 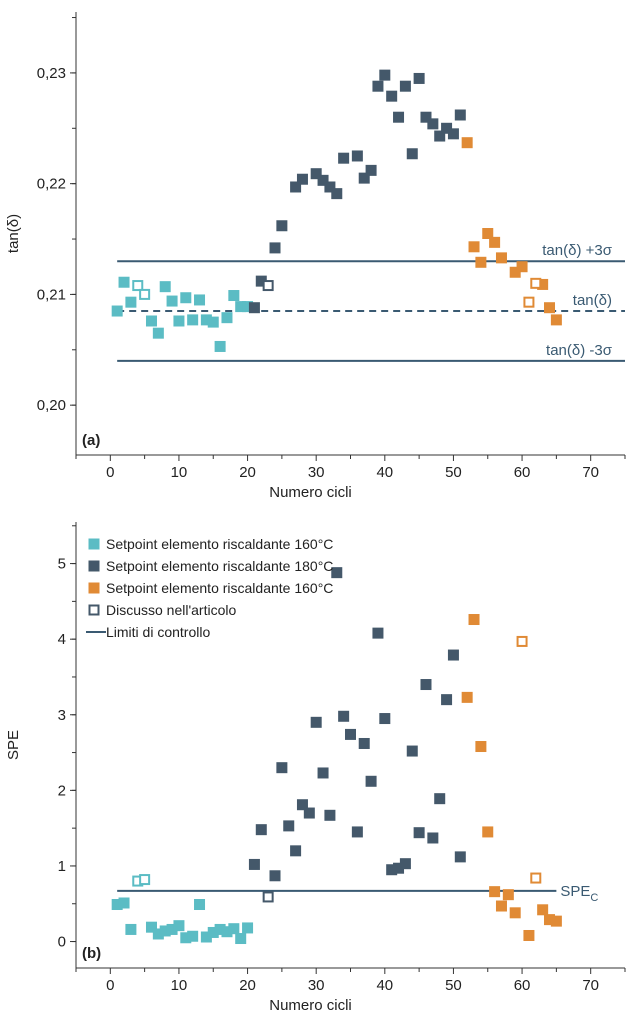 I want to click on x-tick-label: 0, so click(x=110, y=472).